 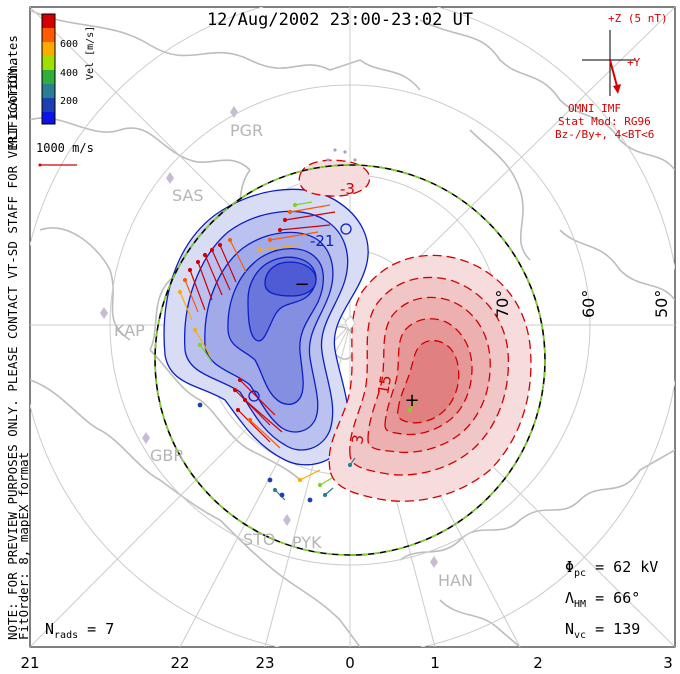 What do you see at coordinates (90, 53) in the screenshot?
I see `colorbar-label: Vel [m/s]` at bounding box center [90, 53].